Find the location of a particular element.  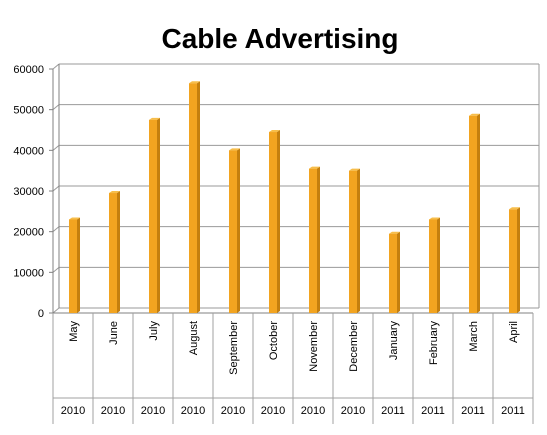

chart-title: Cable Advertising is located at coordinates (279, 38).